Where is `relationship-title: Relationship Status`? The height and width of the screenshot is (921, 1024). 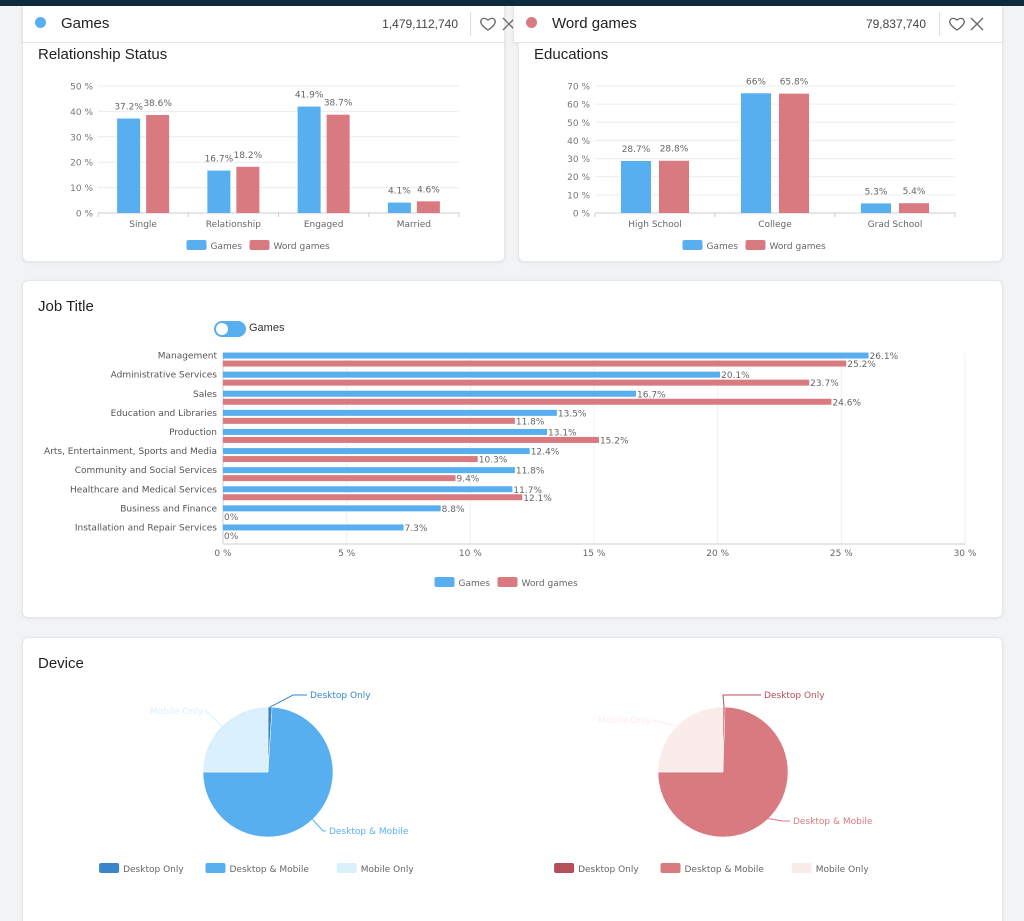 relationship-title: Relationship Status is located at coordinates (103, 54).